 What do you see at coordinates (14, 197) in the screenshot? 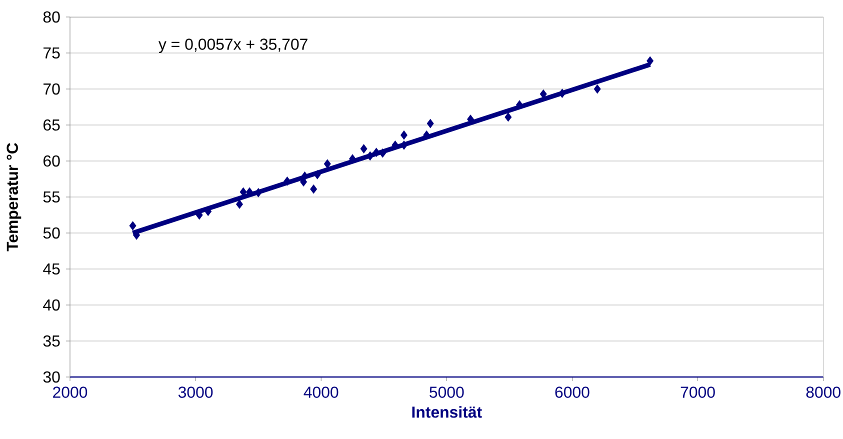
I see `y-axis-title: Temperatur °C` at bounding box center [14, 197].